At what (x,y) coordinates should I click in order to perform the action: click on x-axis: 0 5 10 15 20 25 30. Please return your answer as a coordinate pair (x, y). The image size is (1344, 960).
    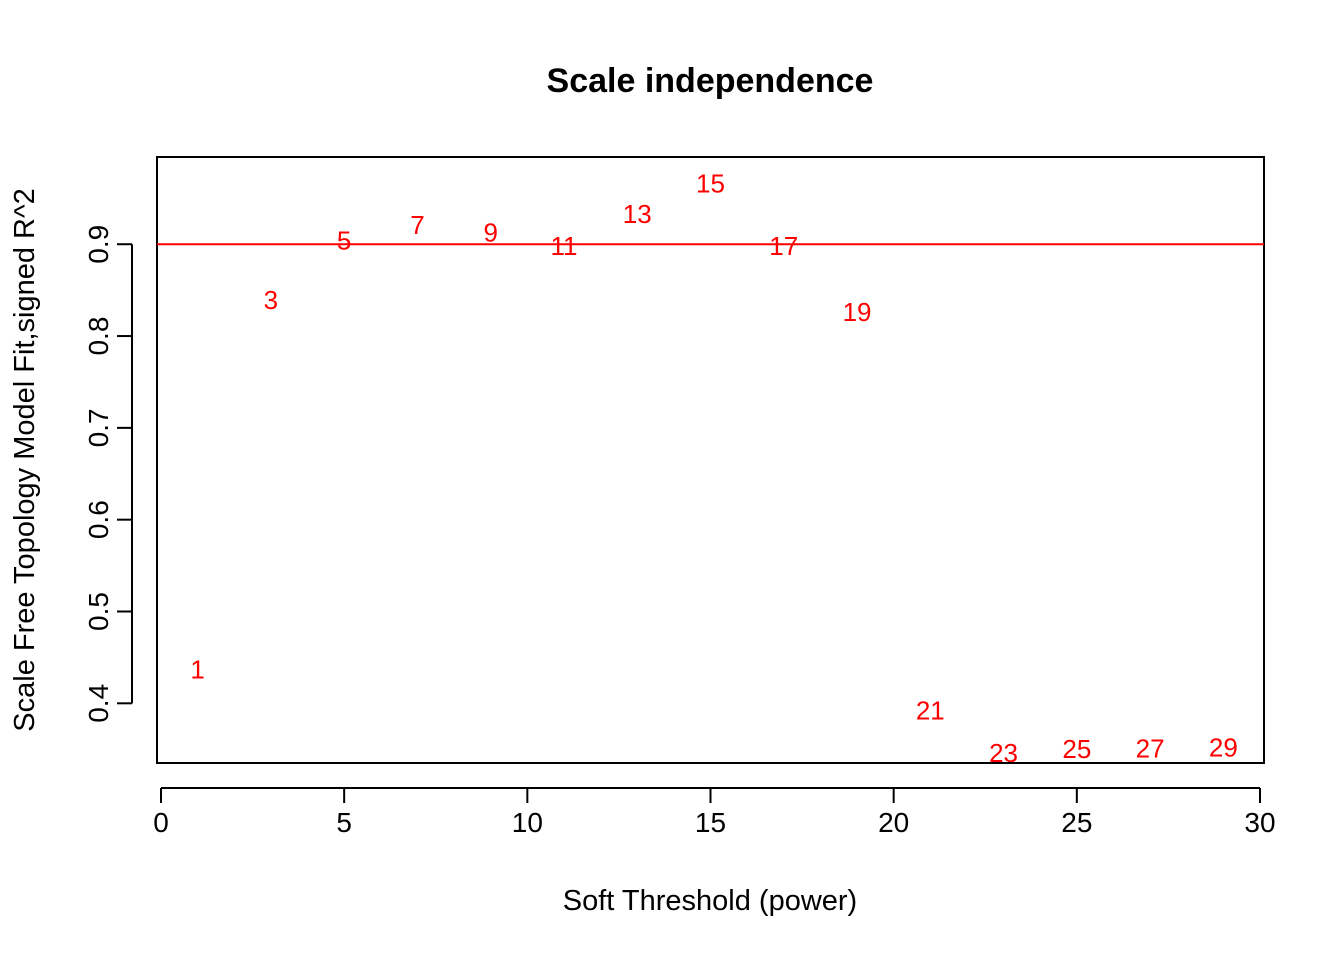
    Looking at the image, I should click on (714, 812).